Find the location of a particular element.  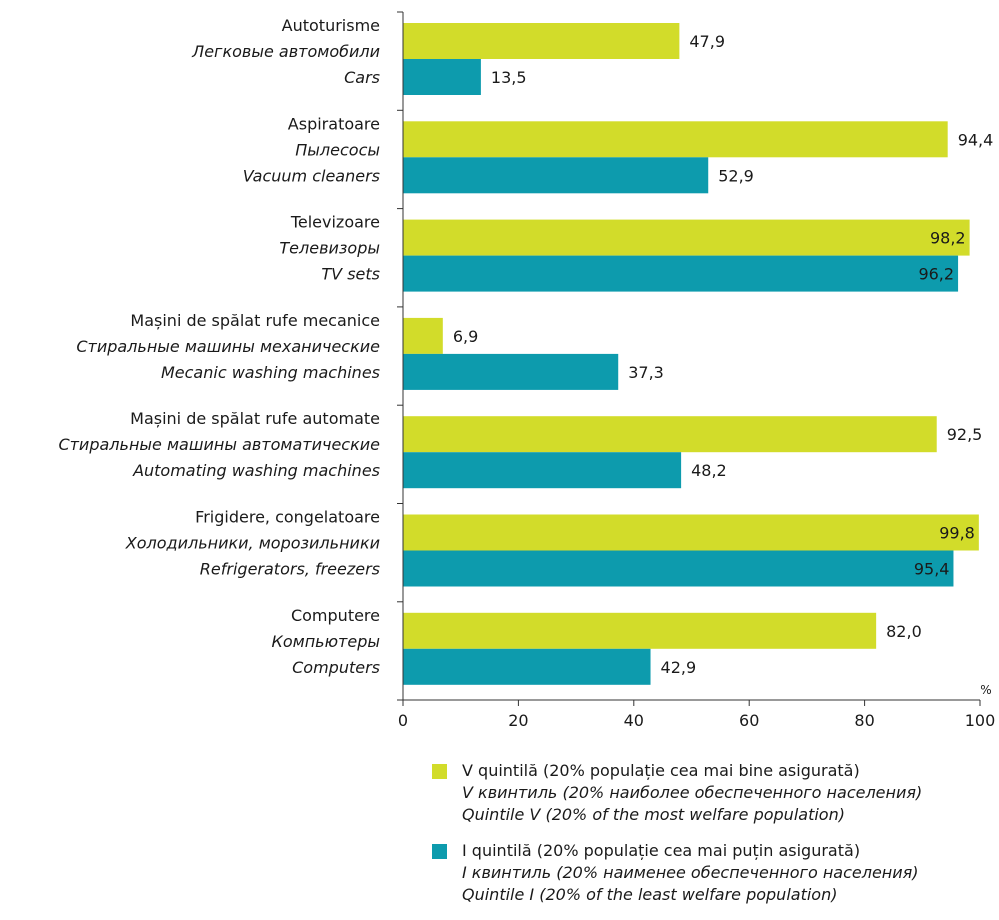

category-label-line: Computere is located at coordinates (335, 615).